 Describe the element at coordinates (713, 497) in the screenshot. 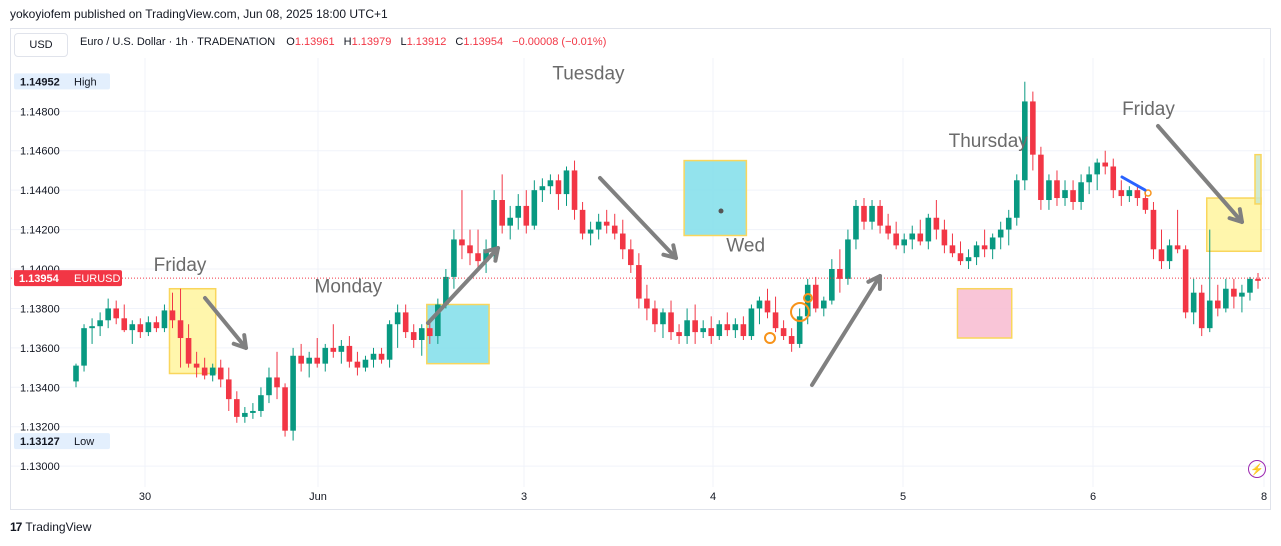

I see `x-tick-label: 4` at that location.